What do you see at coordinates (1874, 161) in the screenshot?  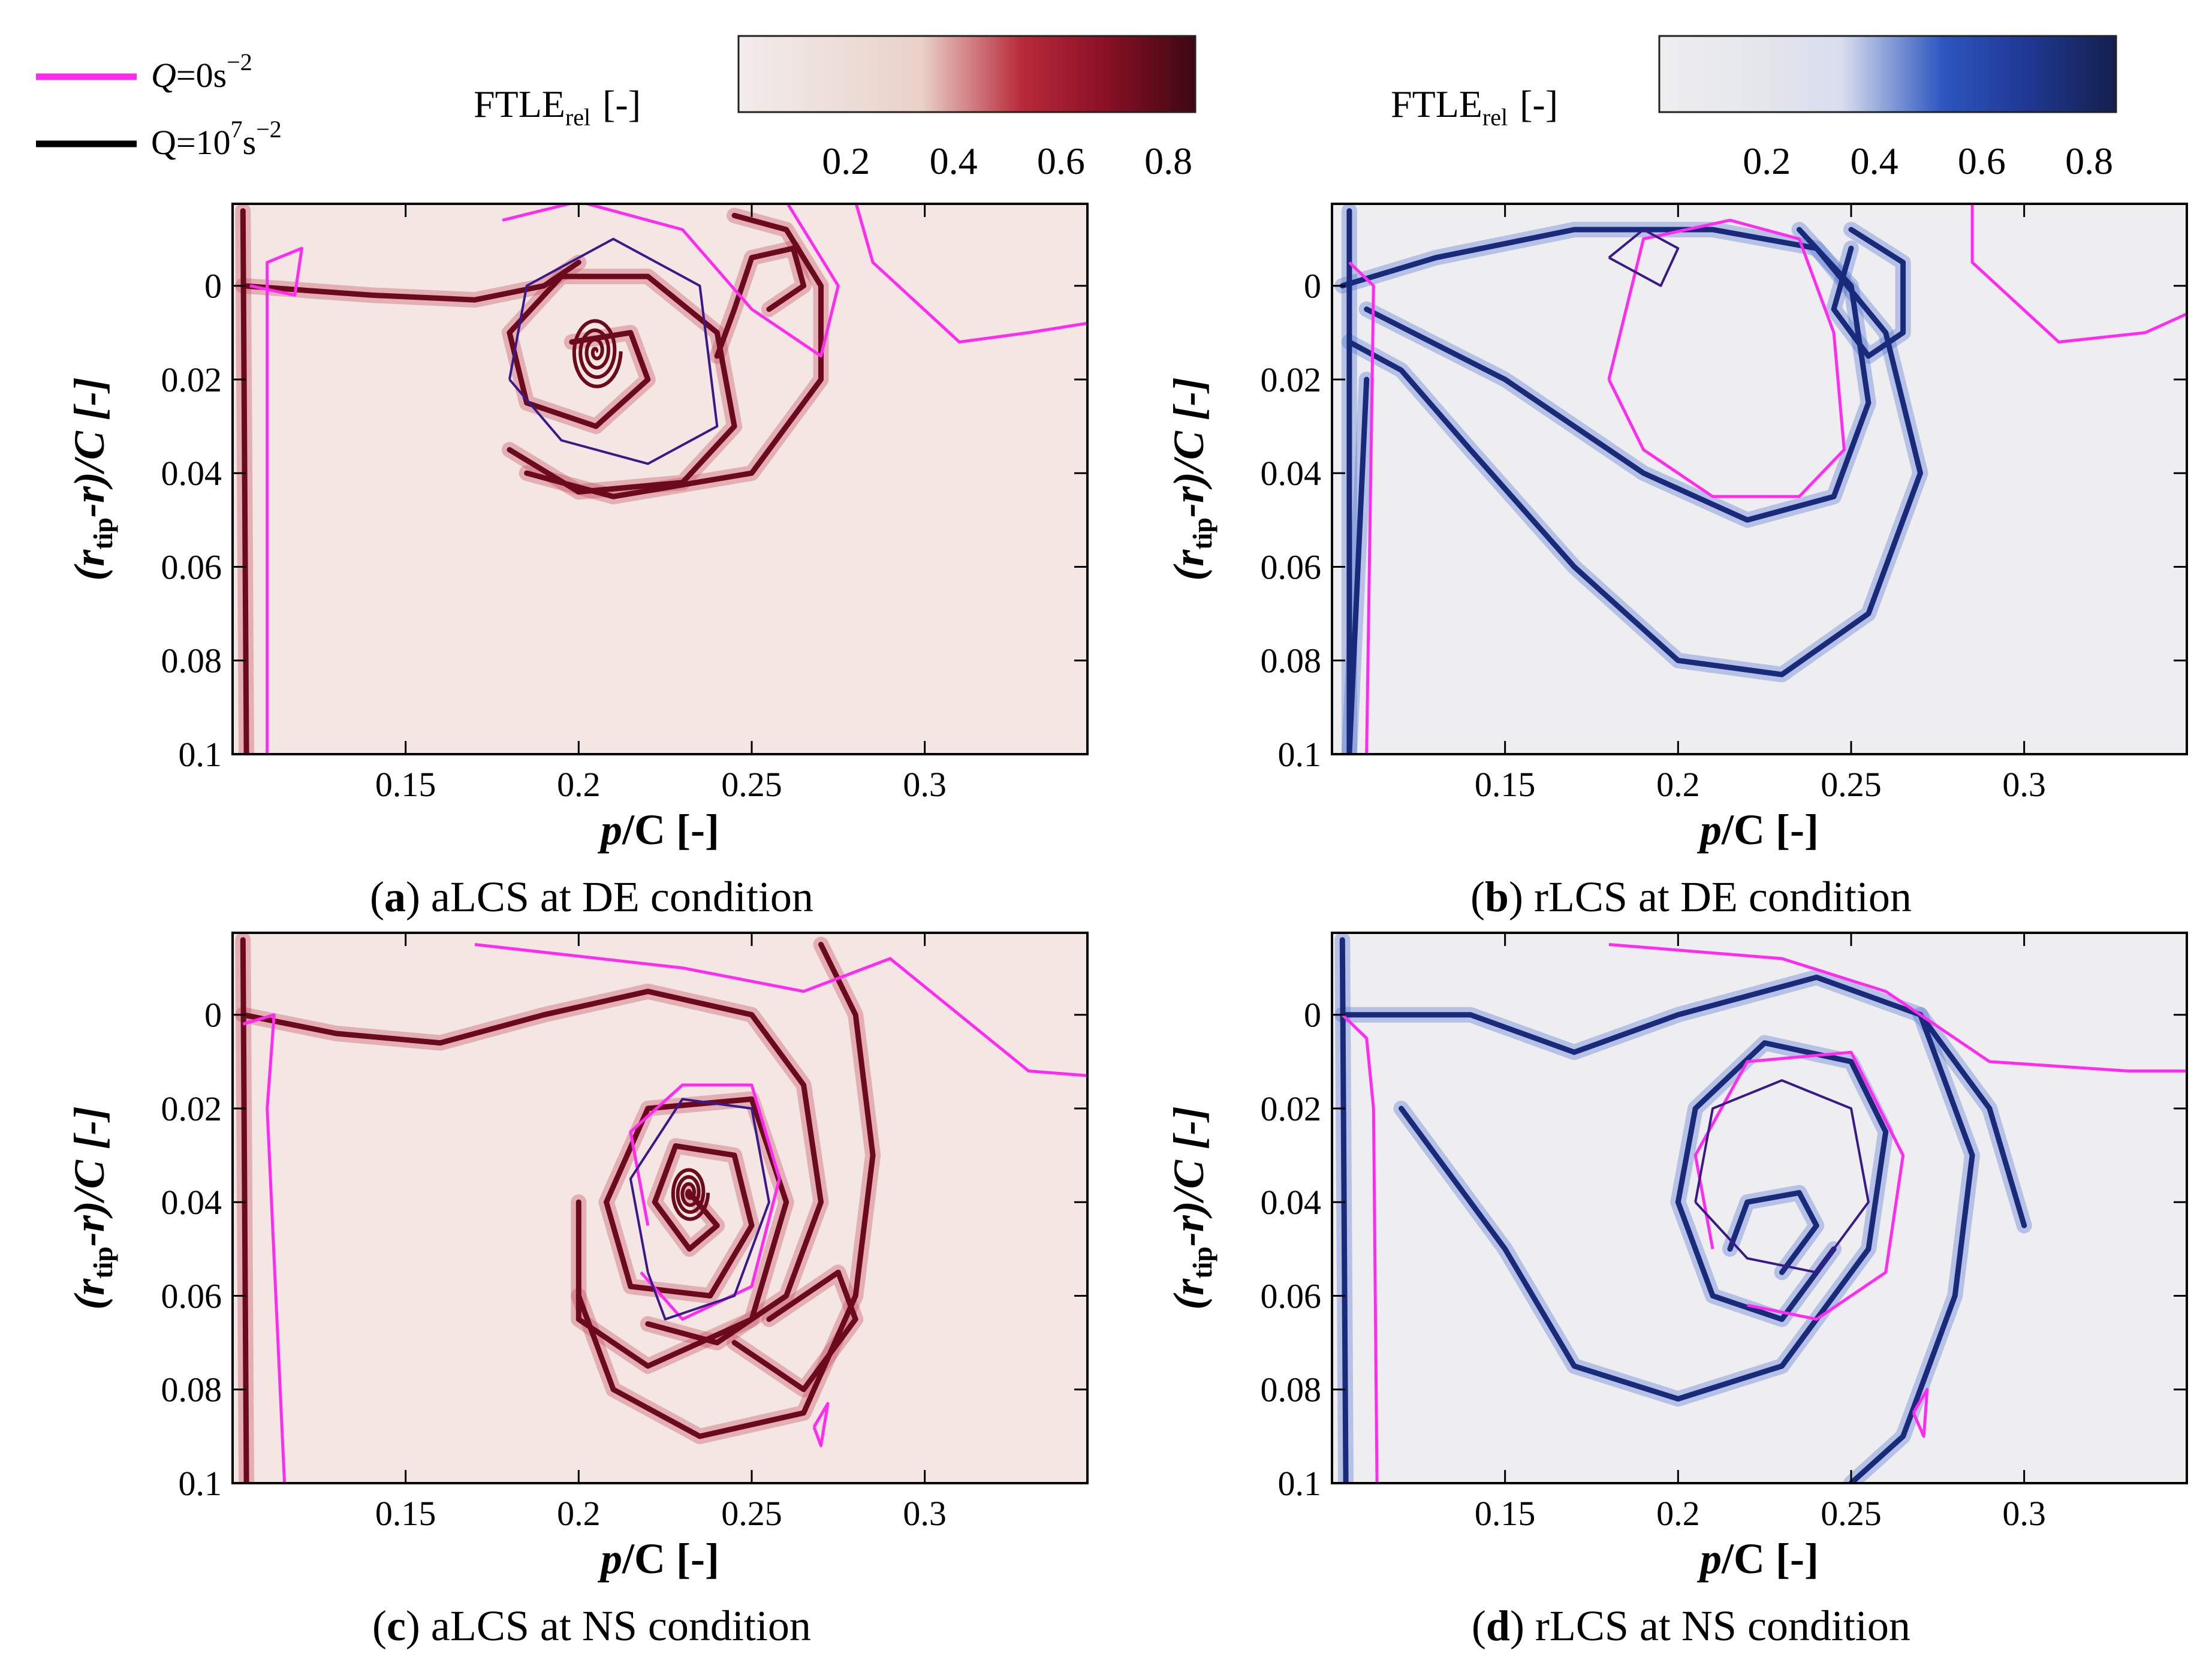 I see `colorbar-blue-tick: 0.4` at bounding box center [1874, 161].